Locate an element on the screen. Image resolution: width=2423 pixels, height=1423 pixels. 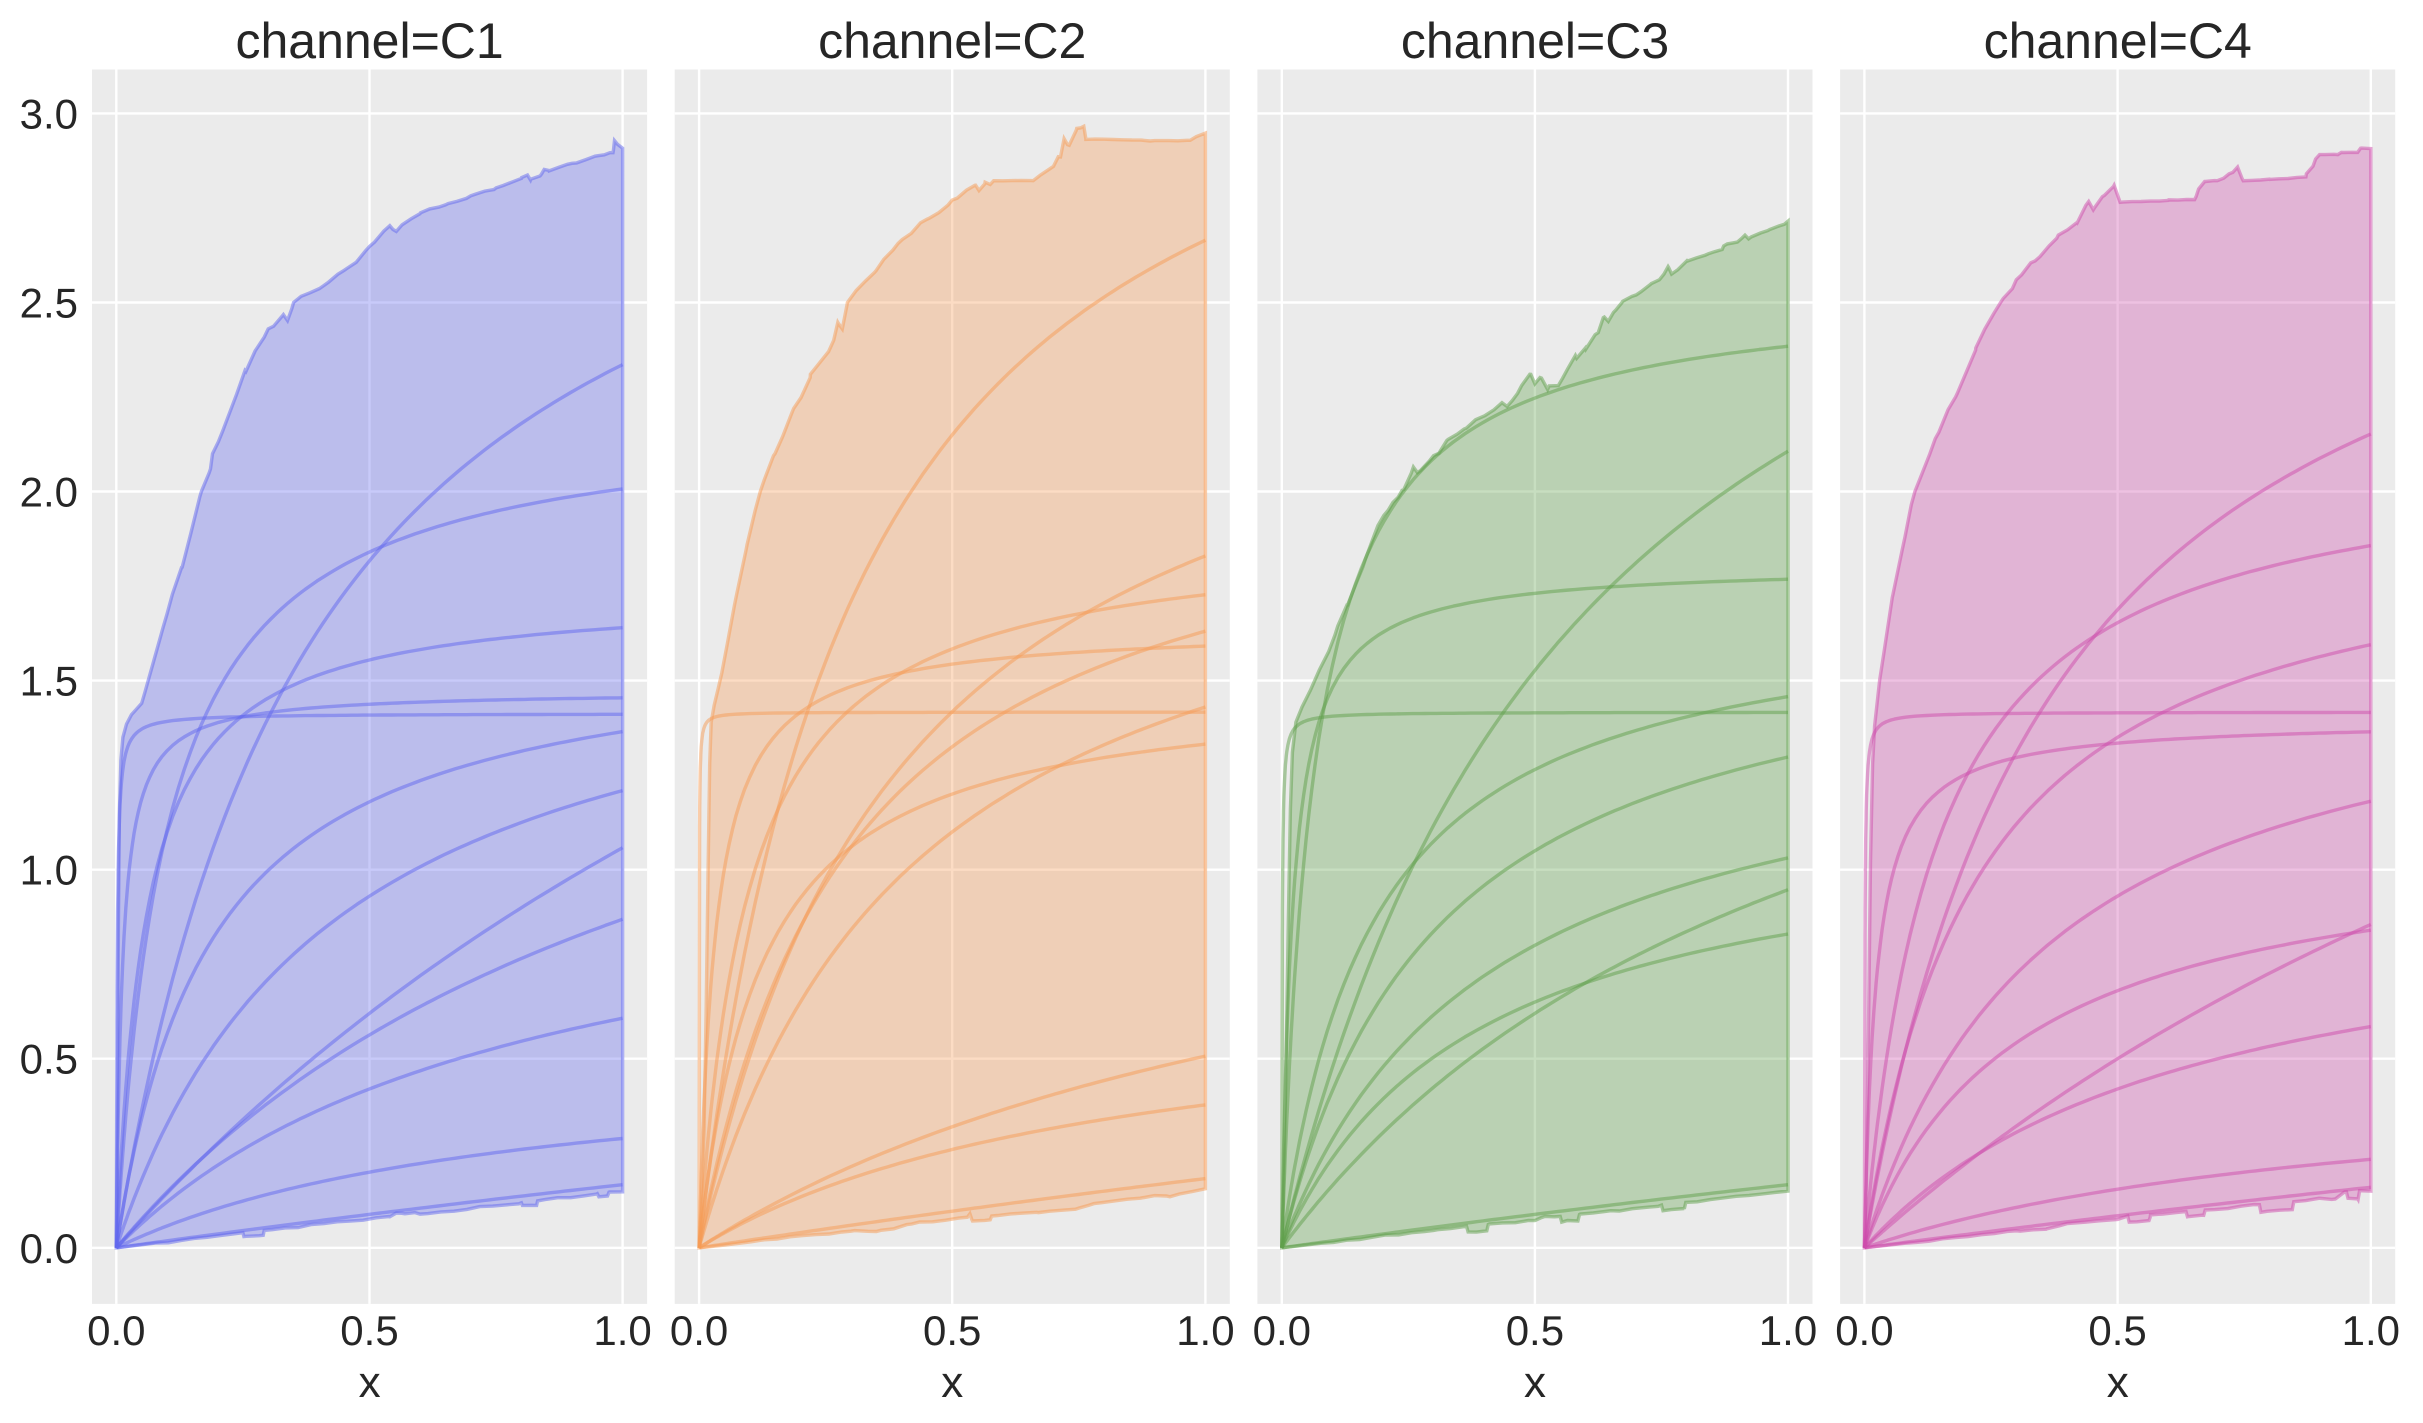
svg-text: 2.5 is located at coordinates (49, 303).